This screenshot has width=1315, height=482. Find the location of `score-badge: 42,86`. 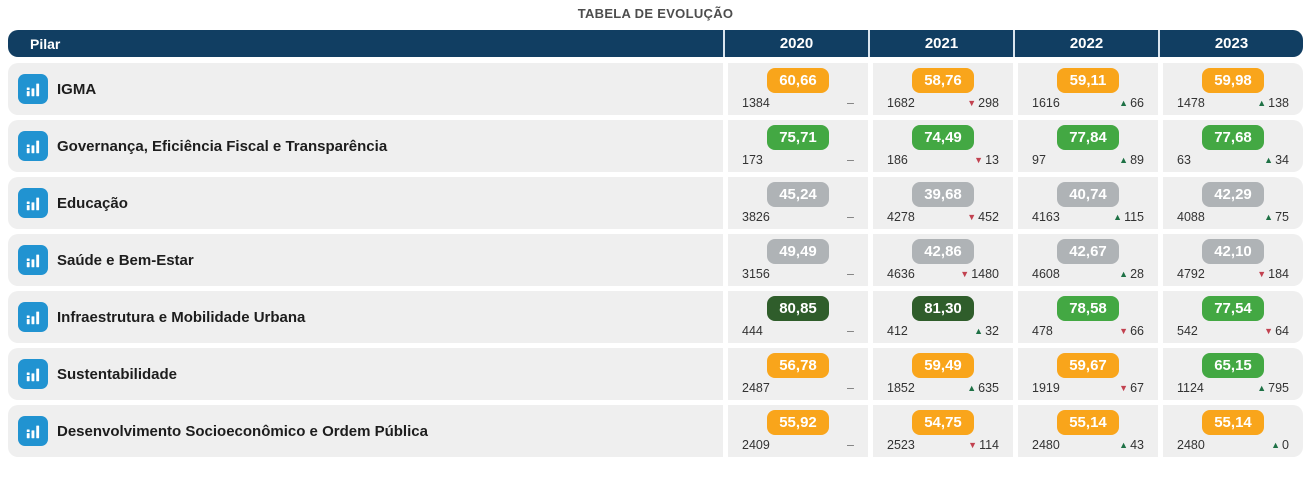

score-badge: 42,86 is located at coordinates (943, 251).